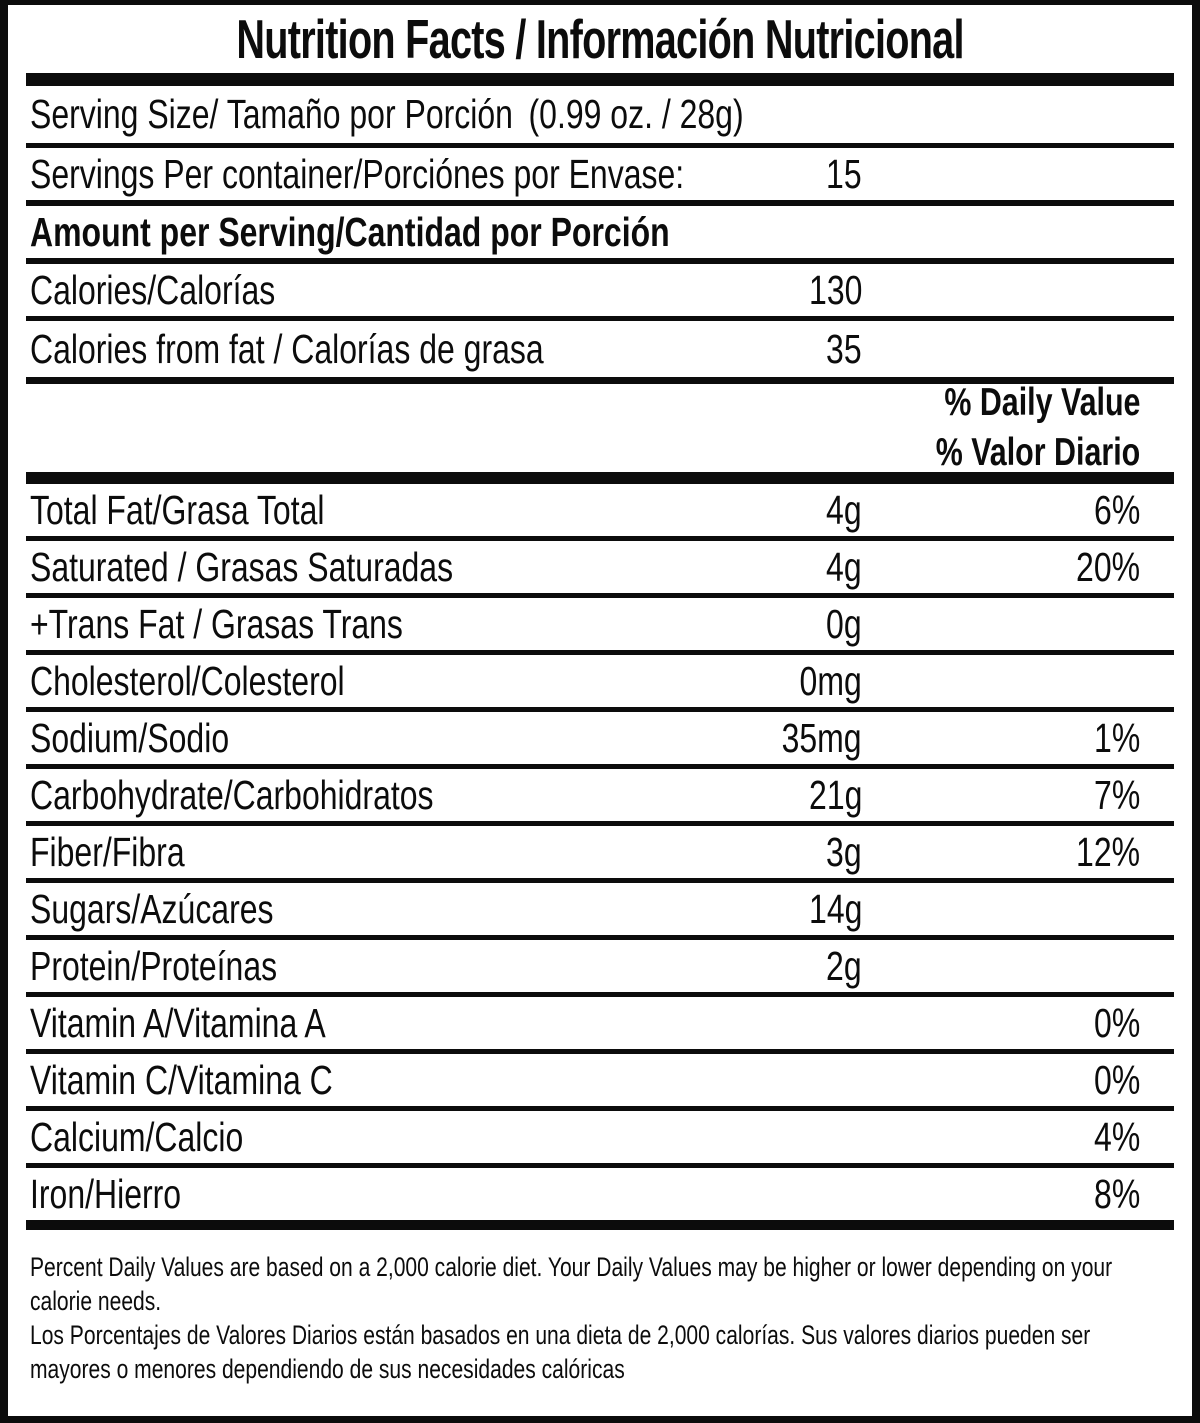 The width and height of the screenshot is (1200, 1423). Describe the element at coordinates (600, 626) in the screenshot. I see `nutrient-row-trans-fat: +Trans Fat / Grasas Trans 0g` at that location.